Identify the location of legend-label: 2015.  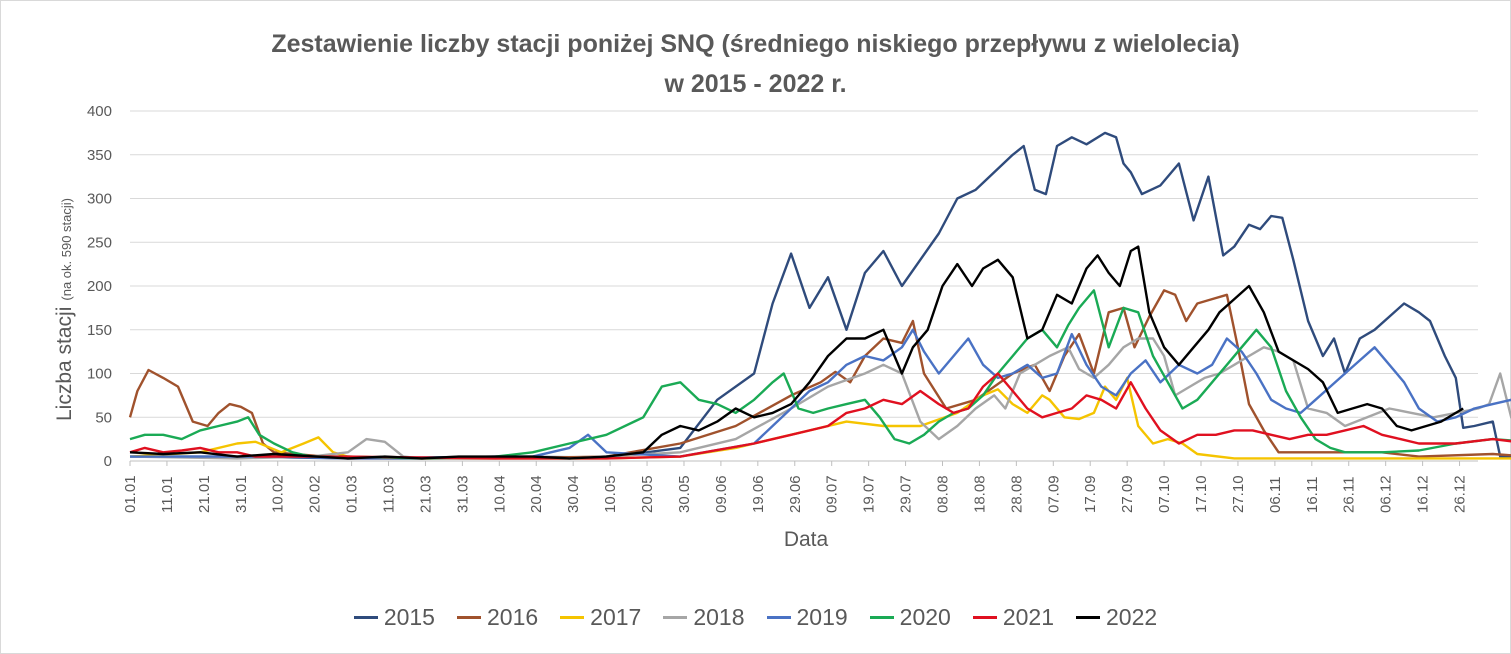
(409, 617).